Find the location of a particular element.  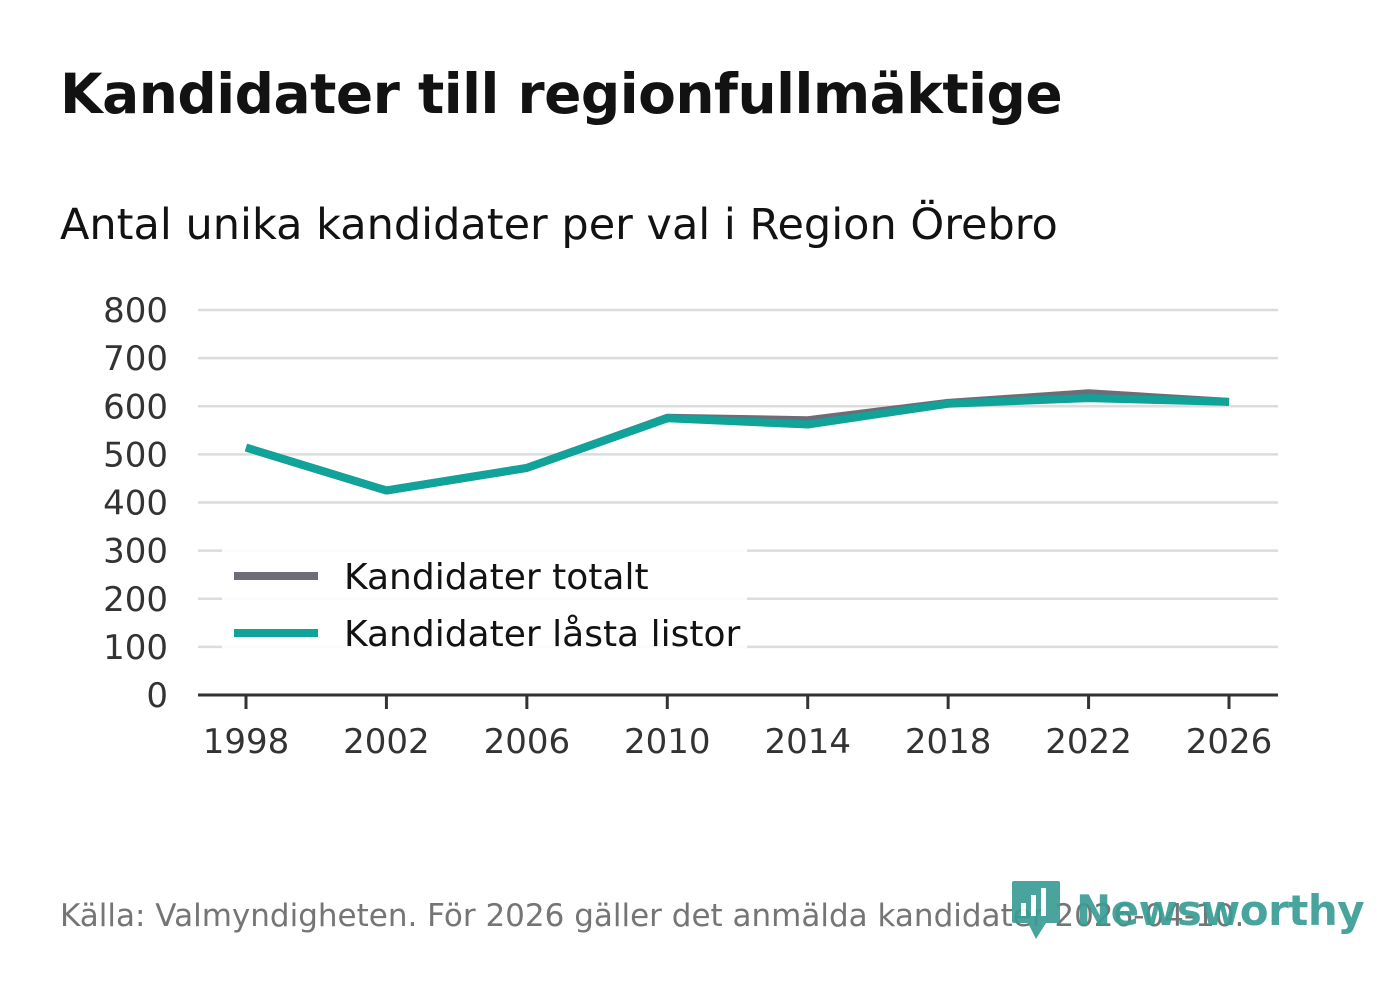

y-tick-label: 700 is located at coordinates (135, 359).